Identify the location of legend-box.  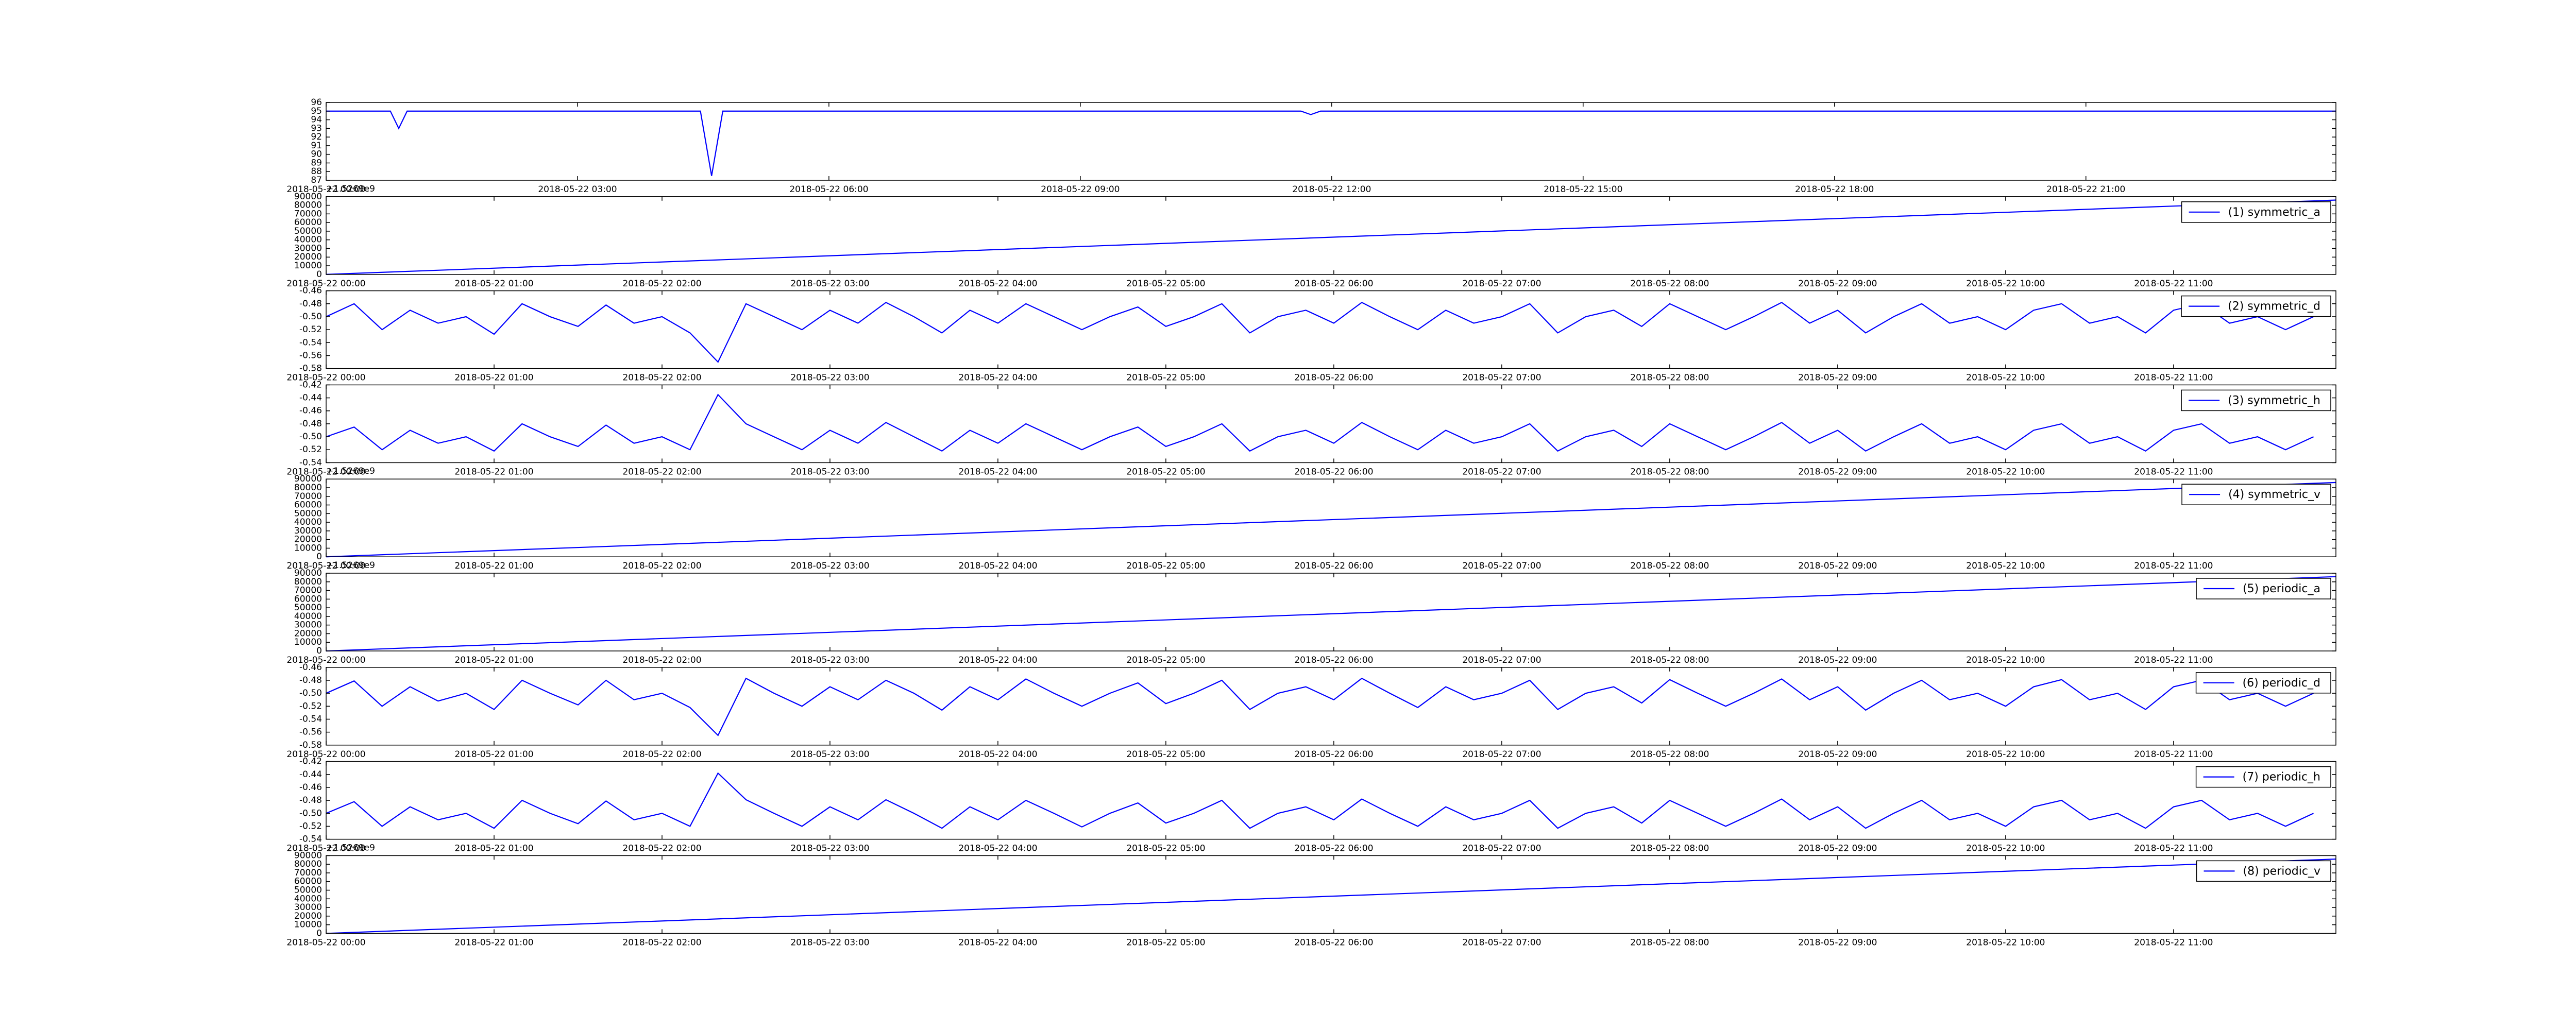
(2263, 871).